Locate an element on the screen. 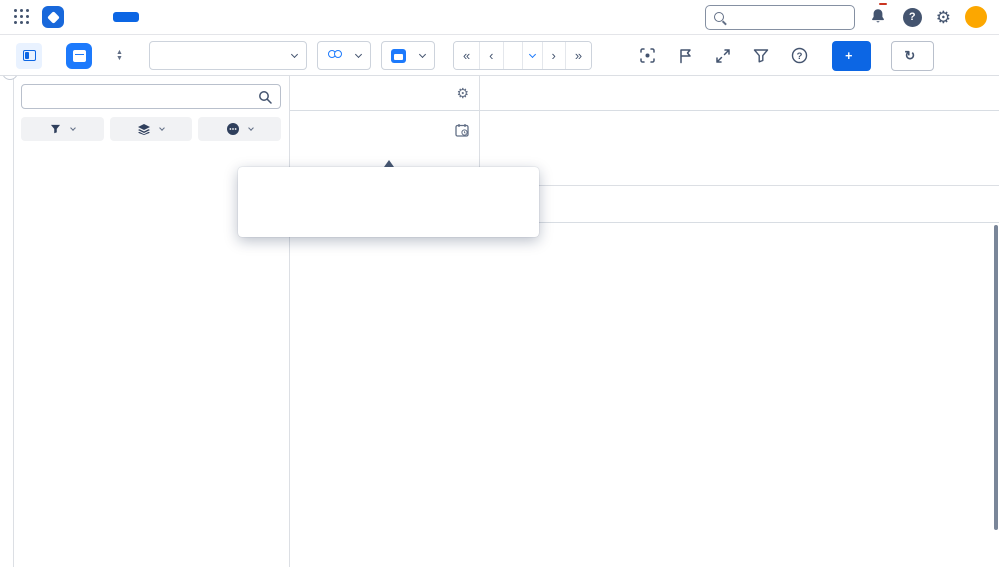 The height and width of the screenshot is (567, 999). help-circle-icon: ? is located at coordinates (799, 56).